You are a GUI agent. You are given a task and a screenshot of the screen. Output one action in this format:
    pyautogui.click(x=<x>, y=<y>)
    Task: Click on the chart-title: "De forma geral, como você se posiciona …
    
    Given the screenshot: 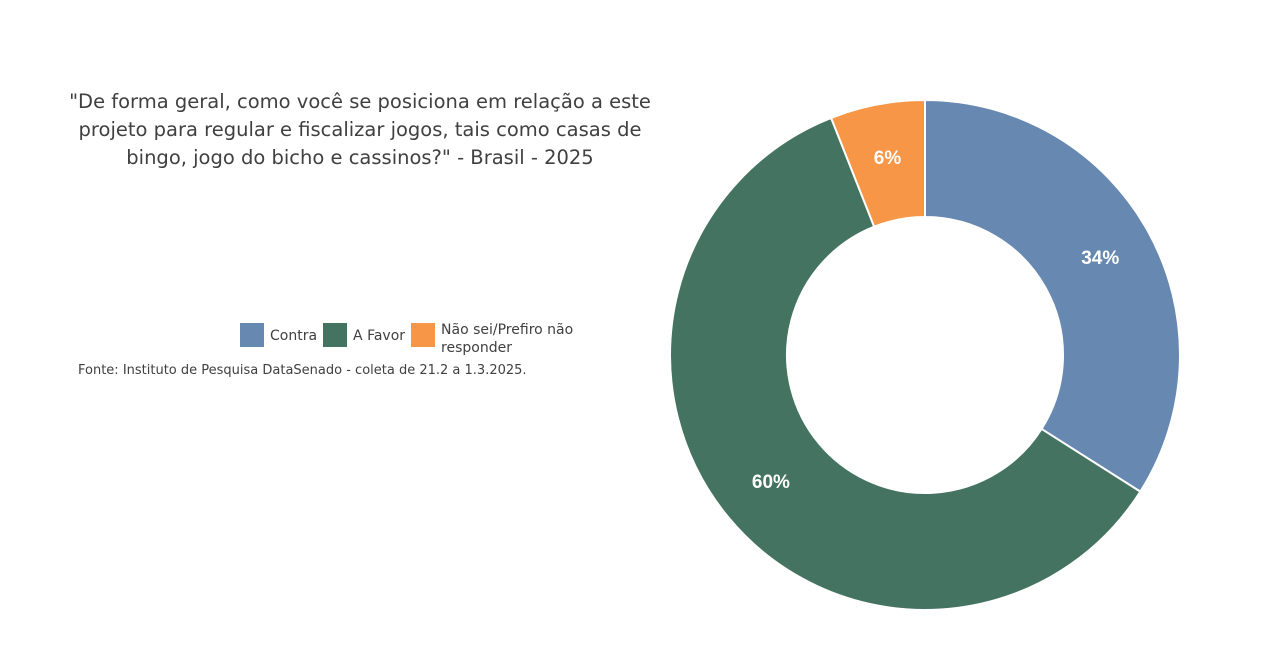 What is the action you would take?
    pyautogui.click(x=360, y=129)
    